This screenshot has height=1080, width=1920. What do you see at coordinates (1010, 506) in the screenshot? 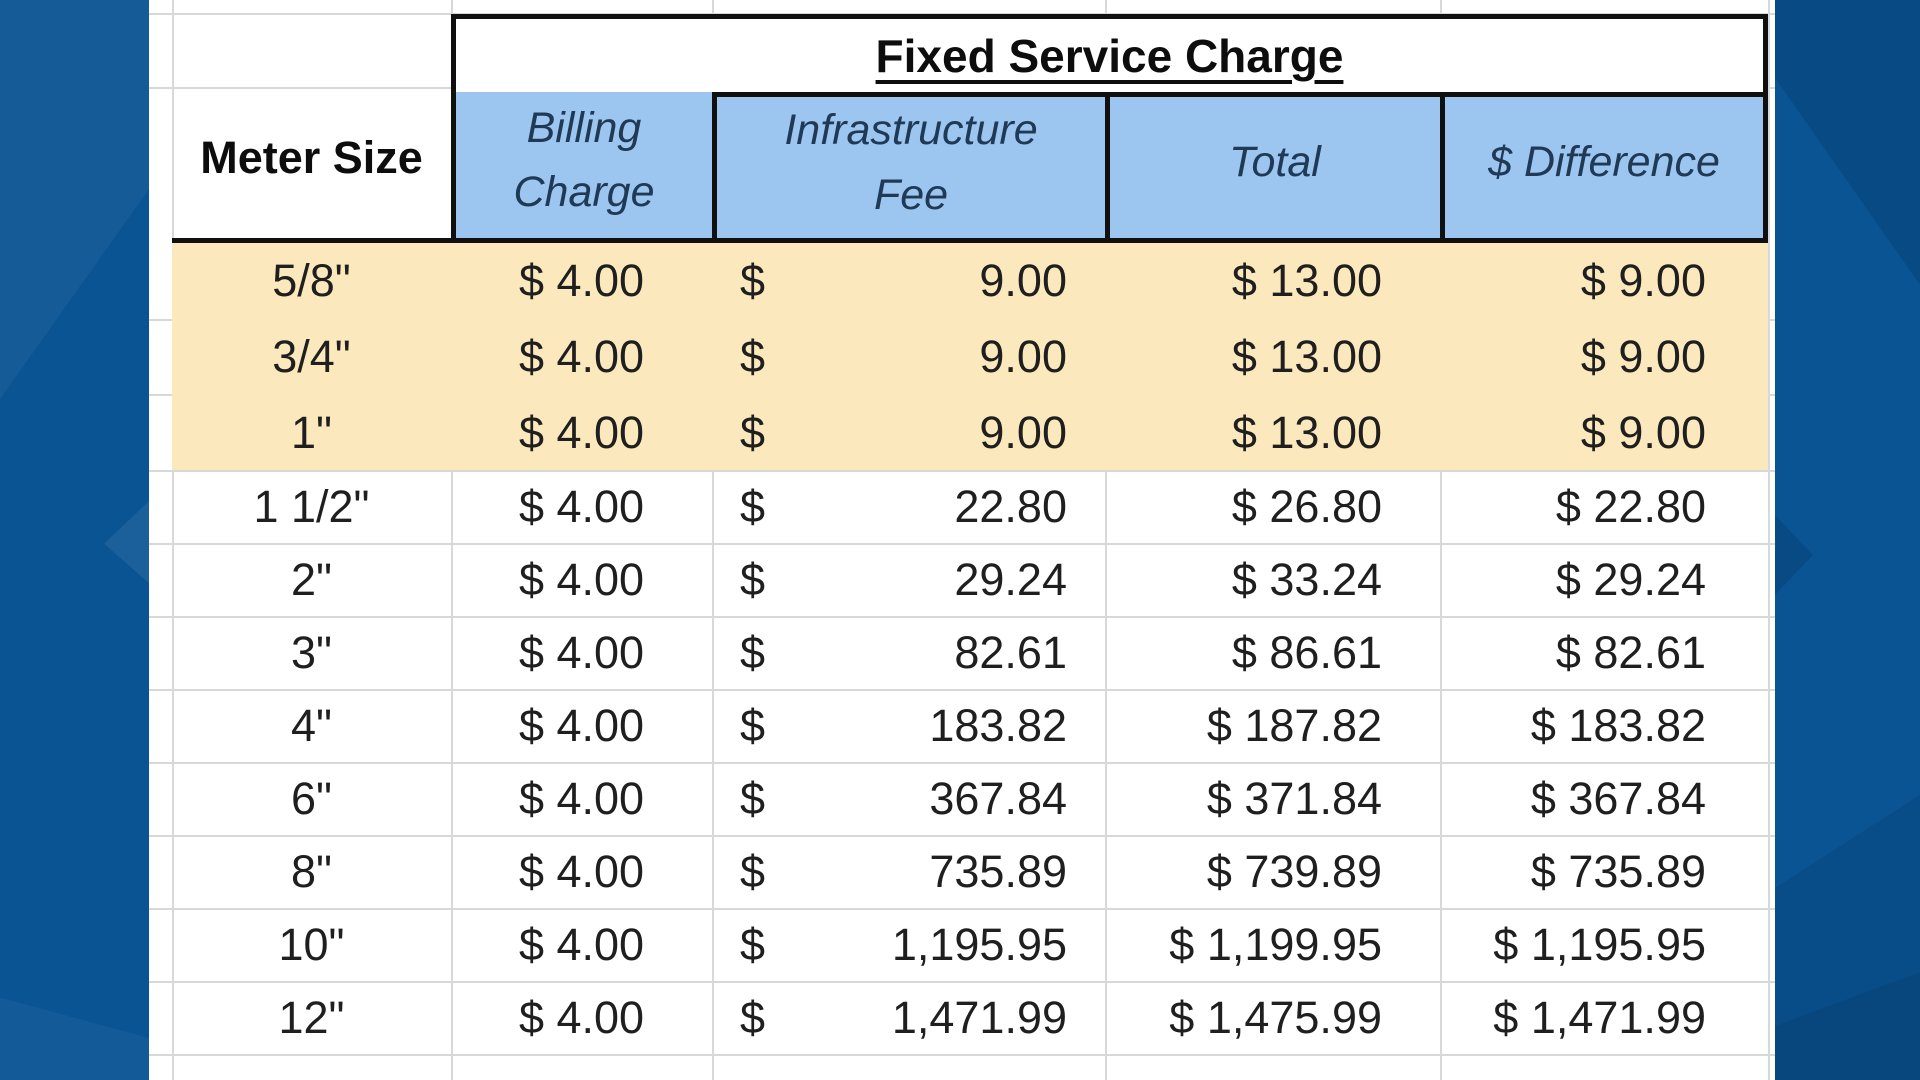
I see `fee-amount: 22.80` at bounding box center [1010, 506].